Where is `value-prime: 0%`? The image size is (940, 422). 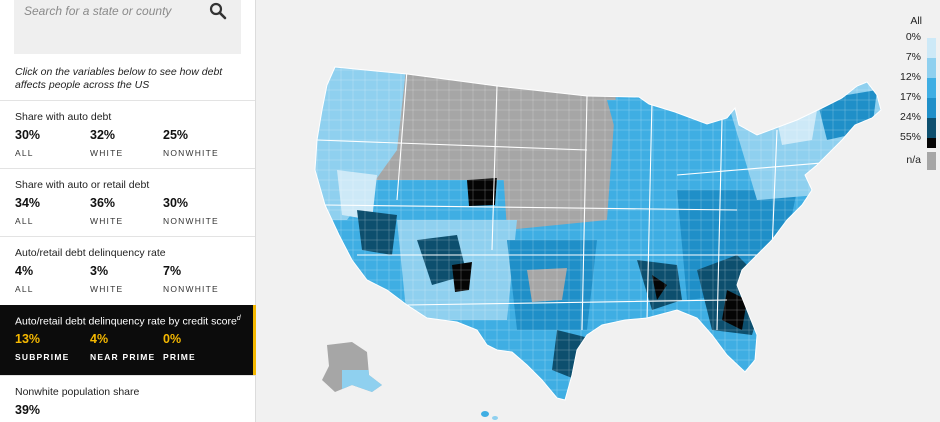 value-prime: 0% is located at coordinates (172, 339).